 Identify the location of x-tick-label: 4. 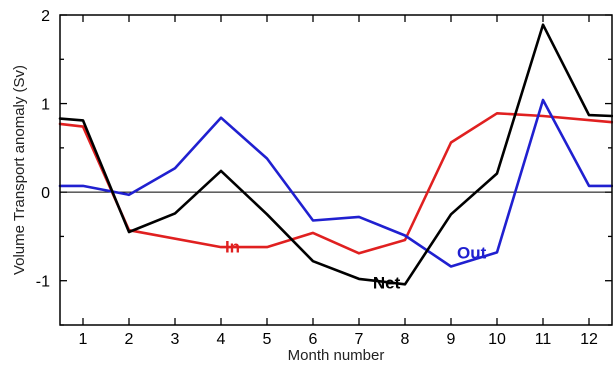
(221, 339).